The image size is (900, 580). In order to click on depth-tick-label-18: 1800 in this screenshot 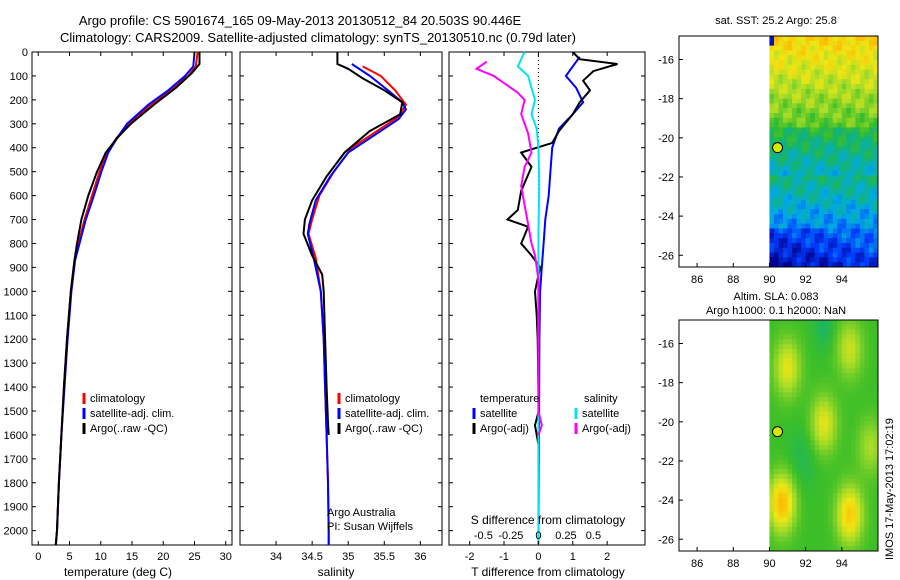, I will do `click(16, 484)`.